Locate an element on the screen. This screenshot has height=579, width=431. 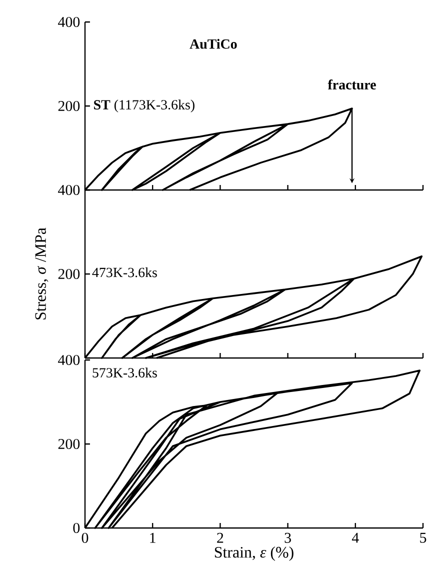
x-tick-label: 2 is located at coordinates (219, 537).